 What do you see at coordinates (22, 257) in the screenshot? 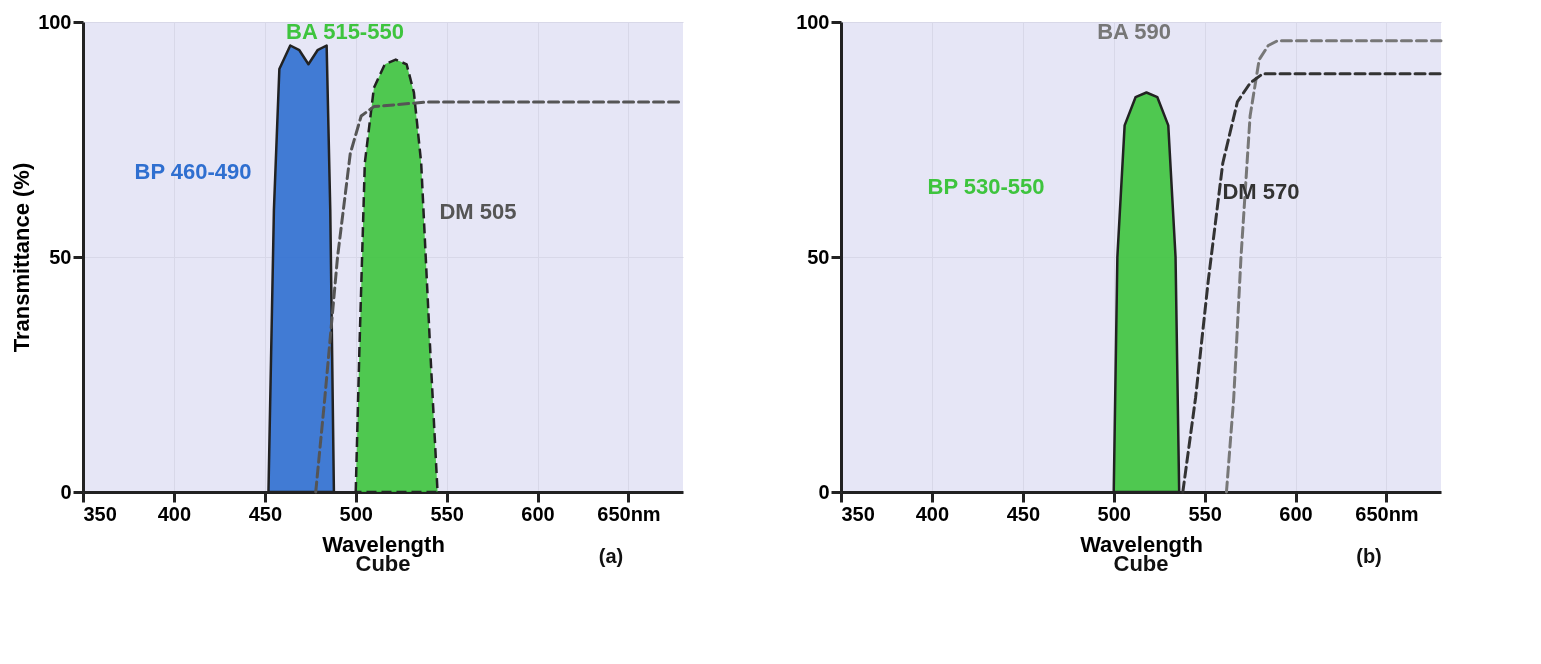
I see `y-axis-title: Transmittance (%)` at bounding box center [22, 257].